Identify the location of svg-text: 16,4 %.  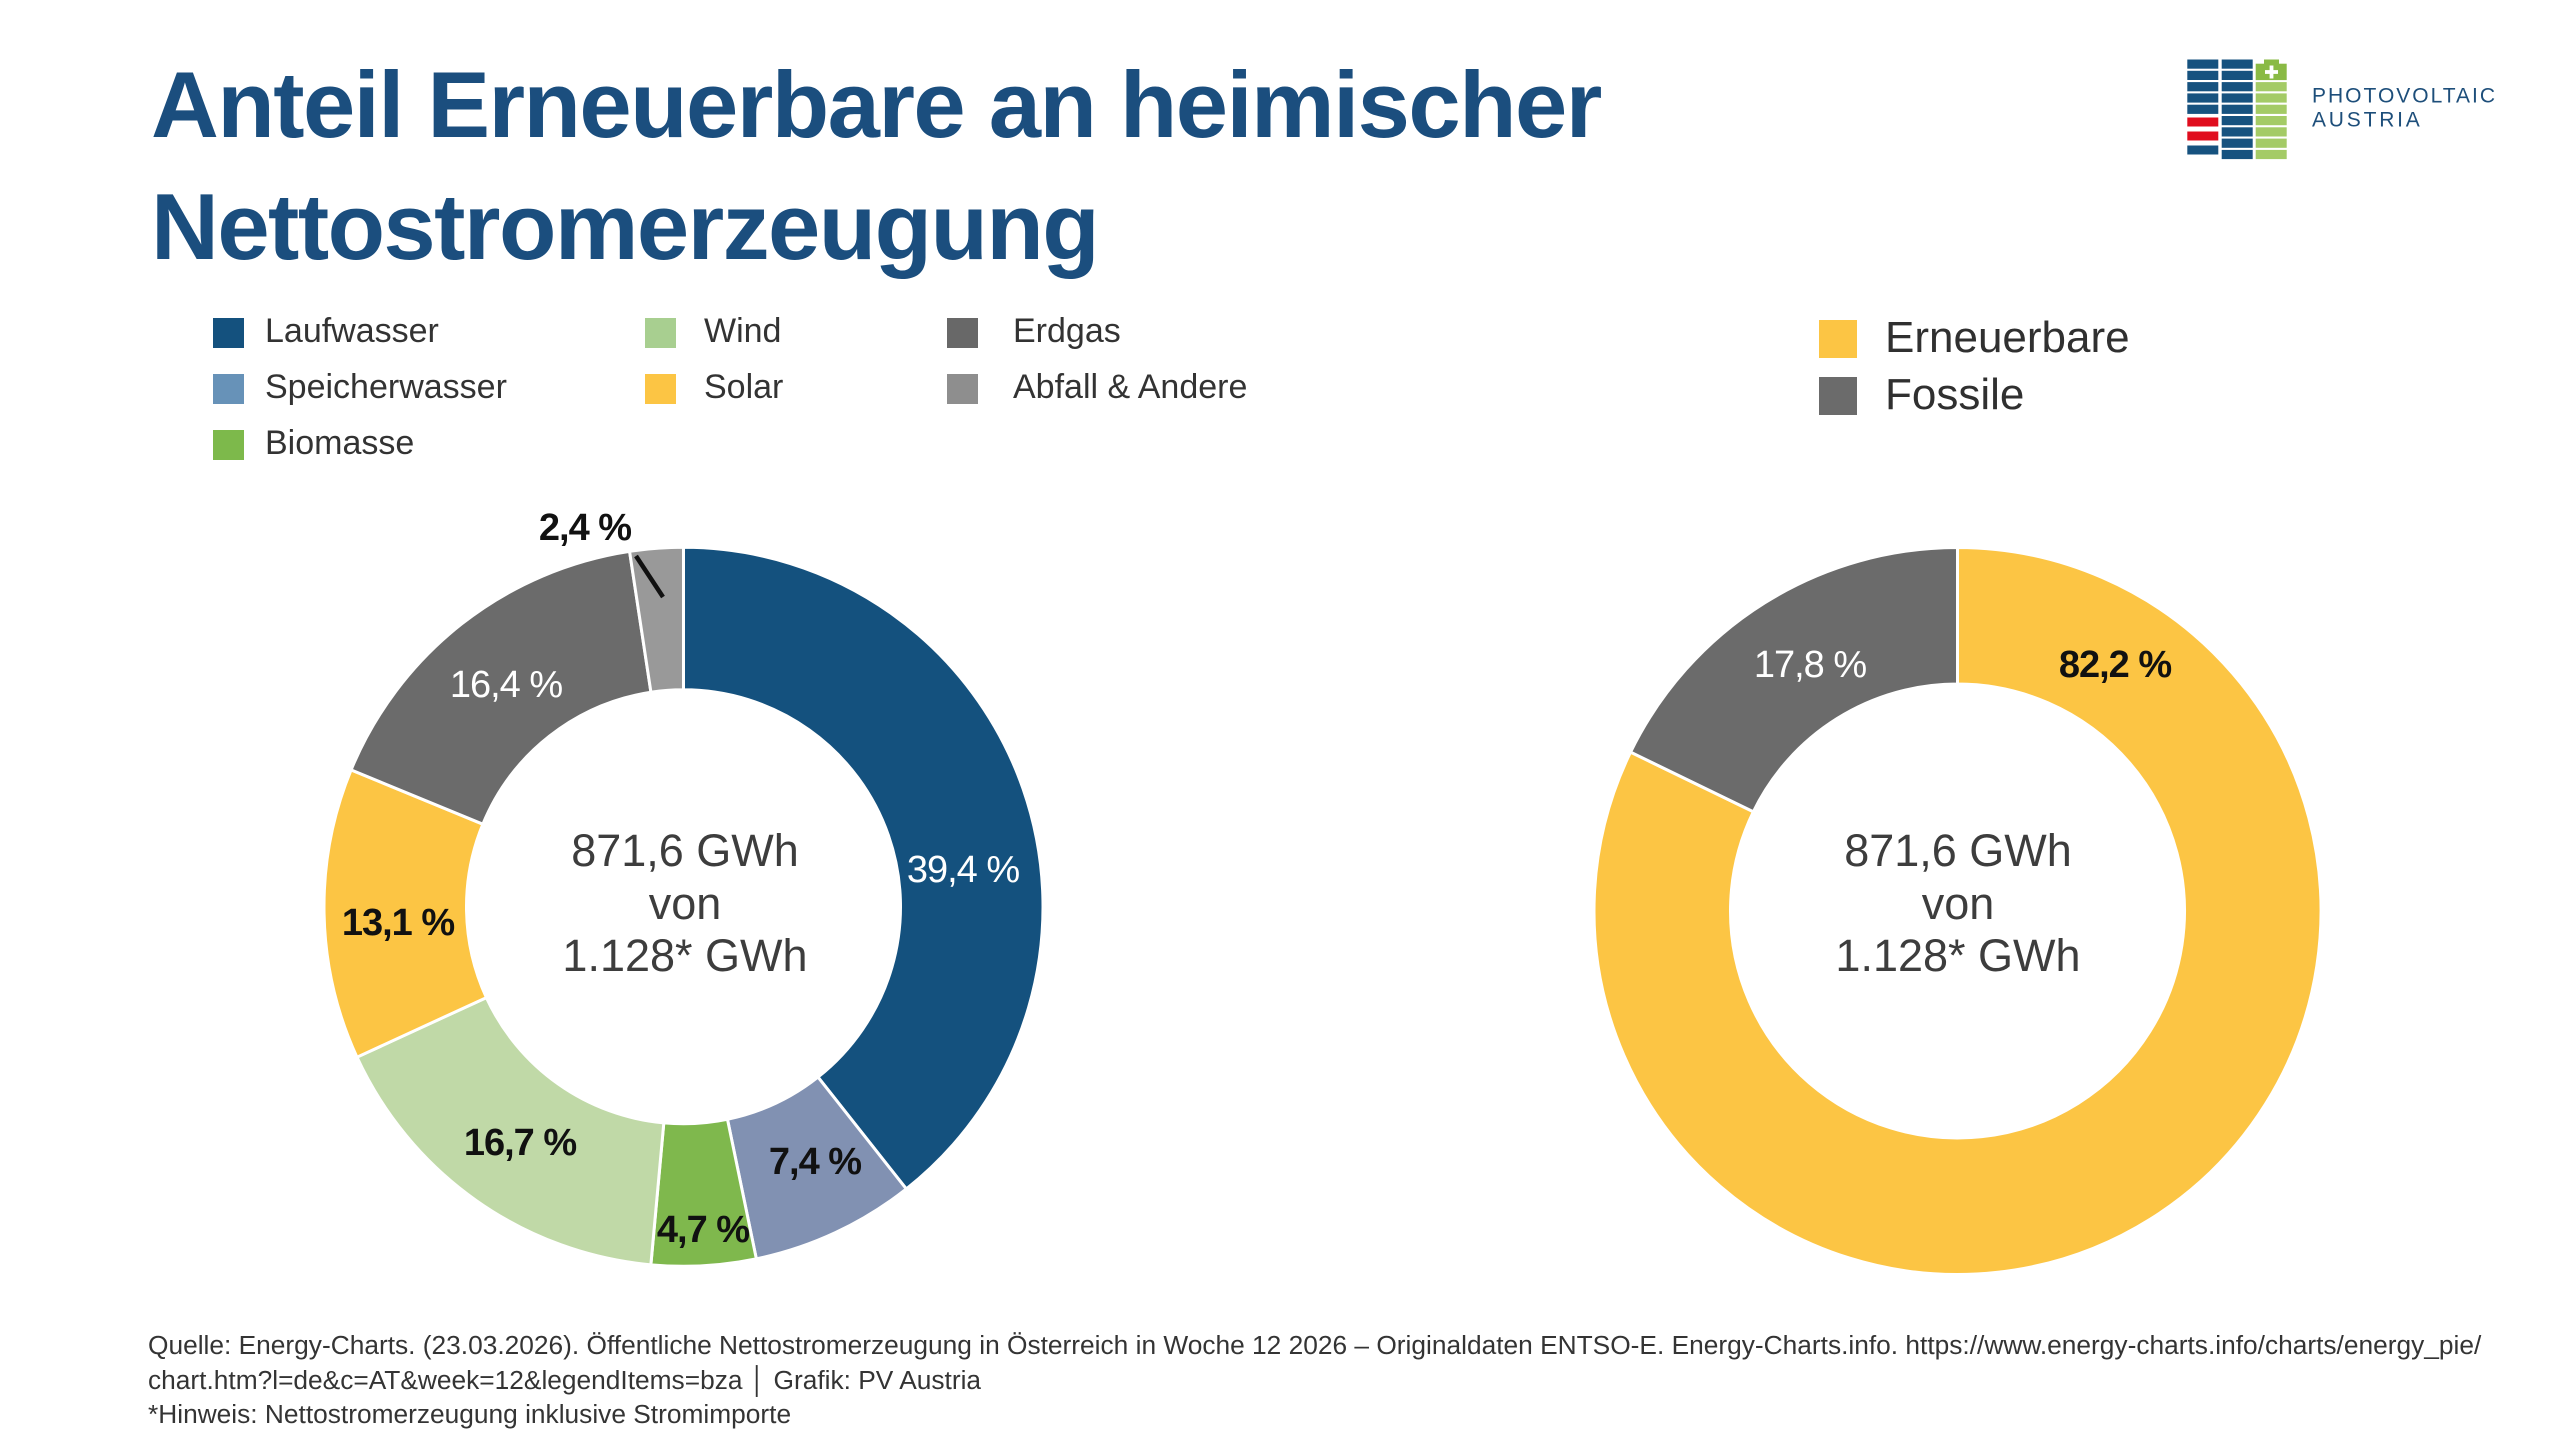
(506, 685).